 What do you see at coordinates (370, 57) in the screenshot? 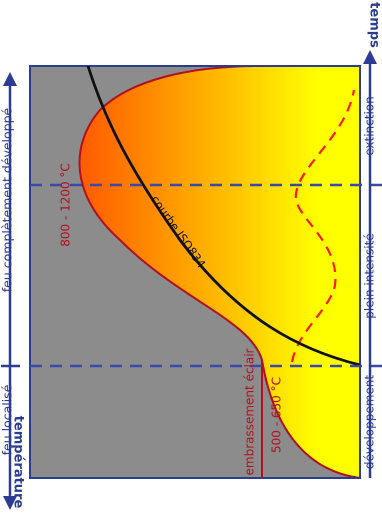
I see `time-axis-arrowhead` at bounding box center [370, 57].